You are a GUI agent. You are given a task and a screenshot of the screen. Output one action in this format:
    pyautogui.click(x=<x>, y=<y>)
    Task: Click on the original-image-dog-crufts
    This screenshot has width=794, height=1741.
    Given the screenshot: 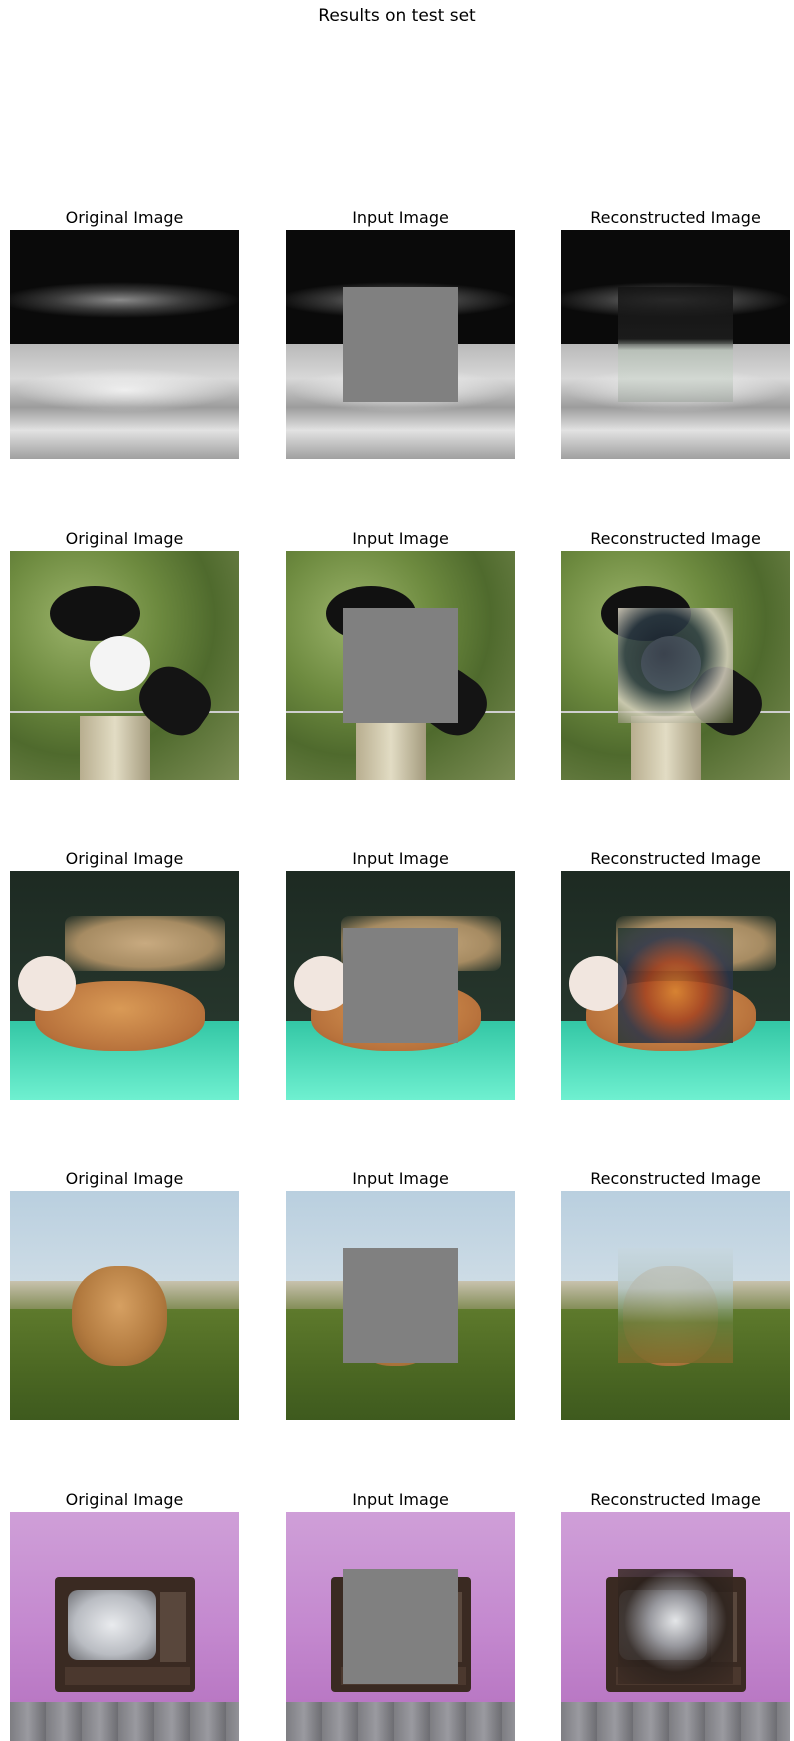 What is the action you would take?
    pyautogui.click(x=124, y=985)
    